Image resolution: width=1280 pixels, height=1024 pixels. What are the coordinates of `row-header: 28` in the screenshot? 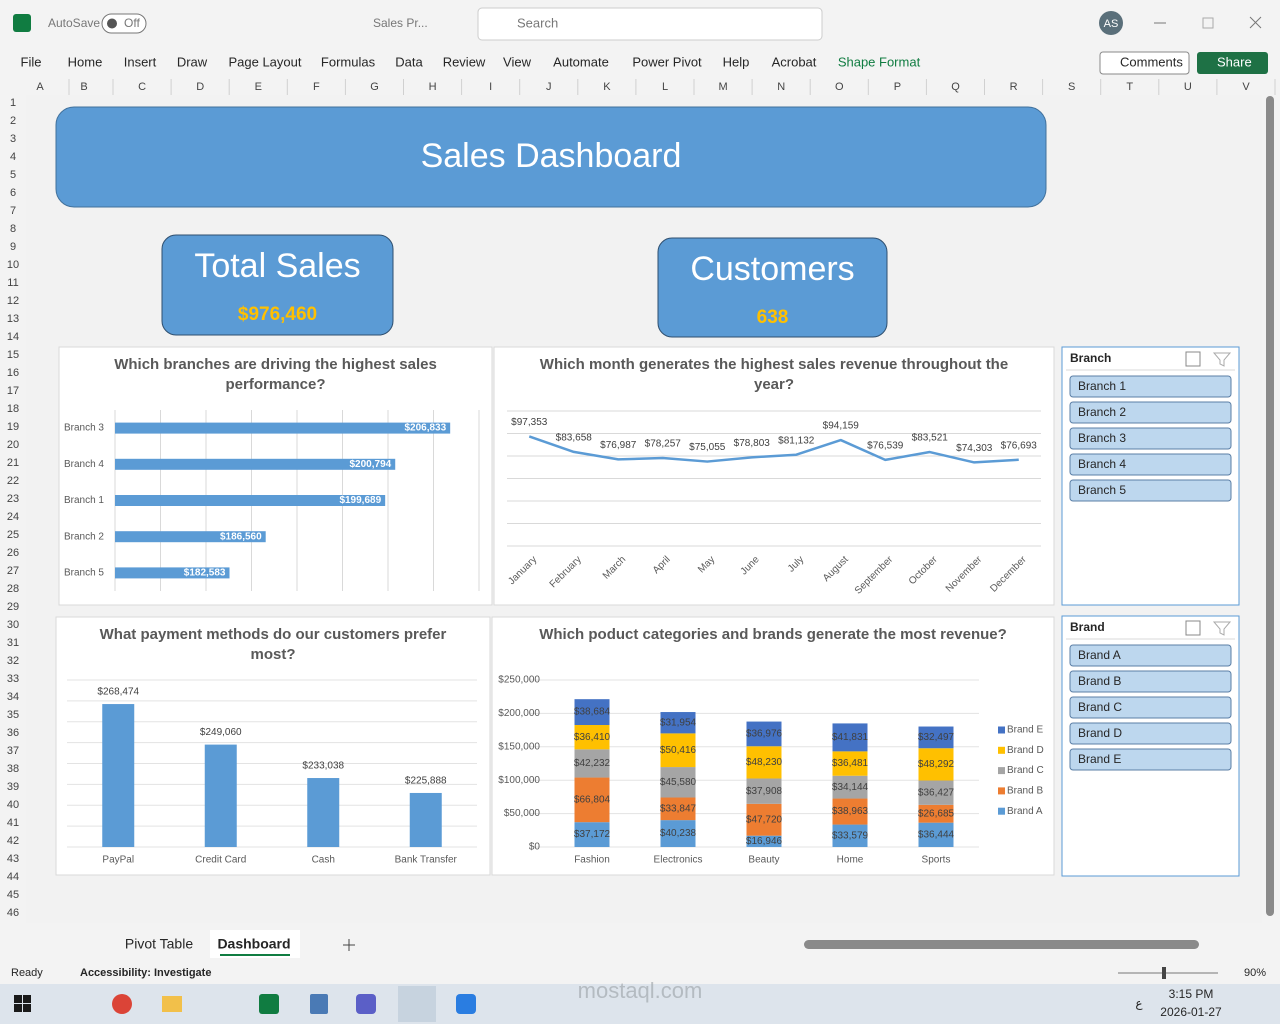 It's located at (13, 589).